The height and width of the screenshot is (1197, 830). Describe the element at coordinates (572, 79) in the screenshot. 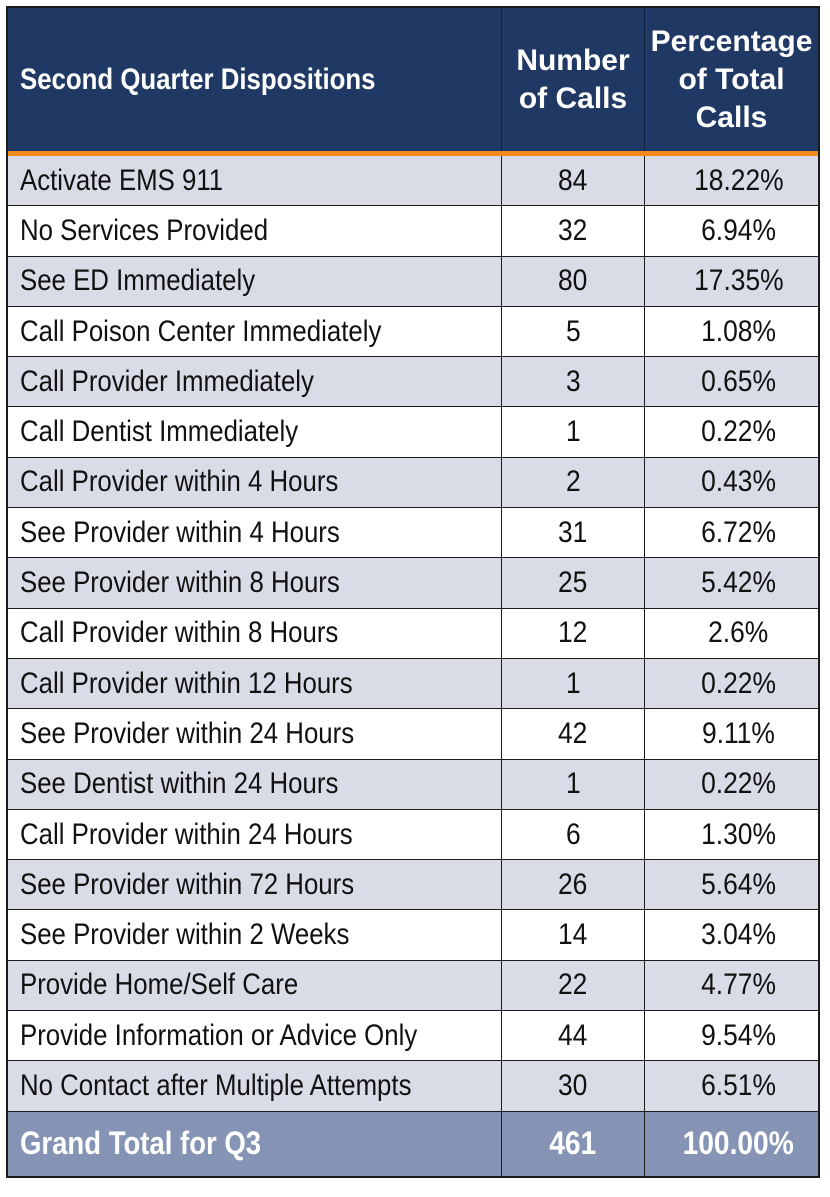

I see `header-number-of-calls: Number of Calls` at that location.